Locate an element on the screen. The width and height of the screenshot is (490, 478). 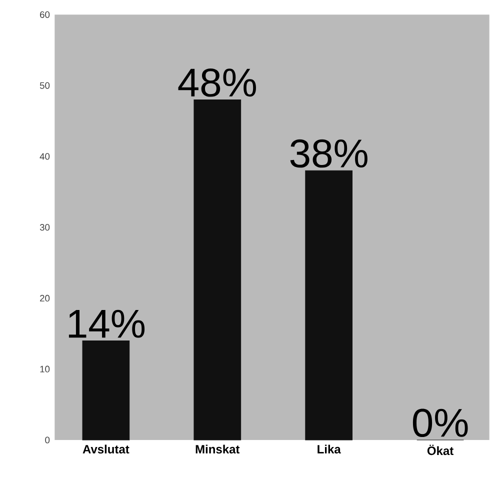
data-label: 14% is located at coordinates (106, 324).